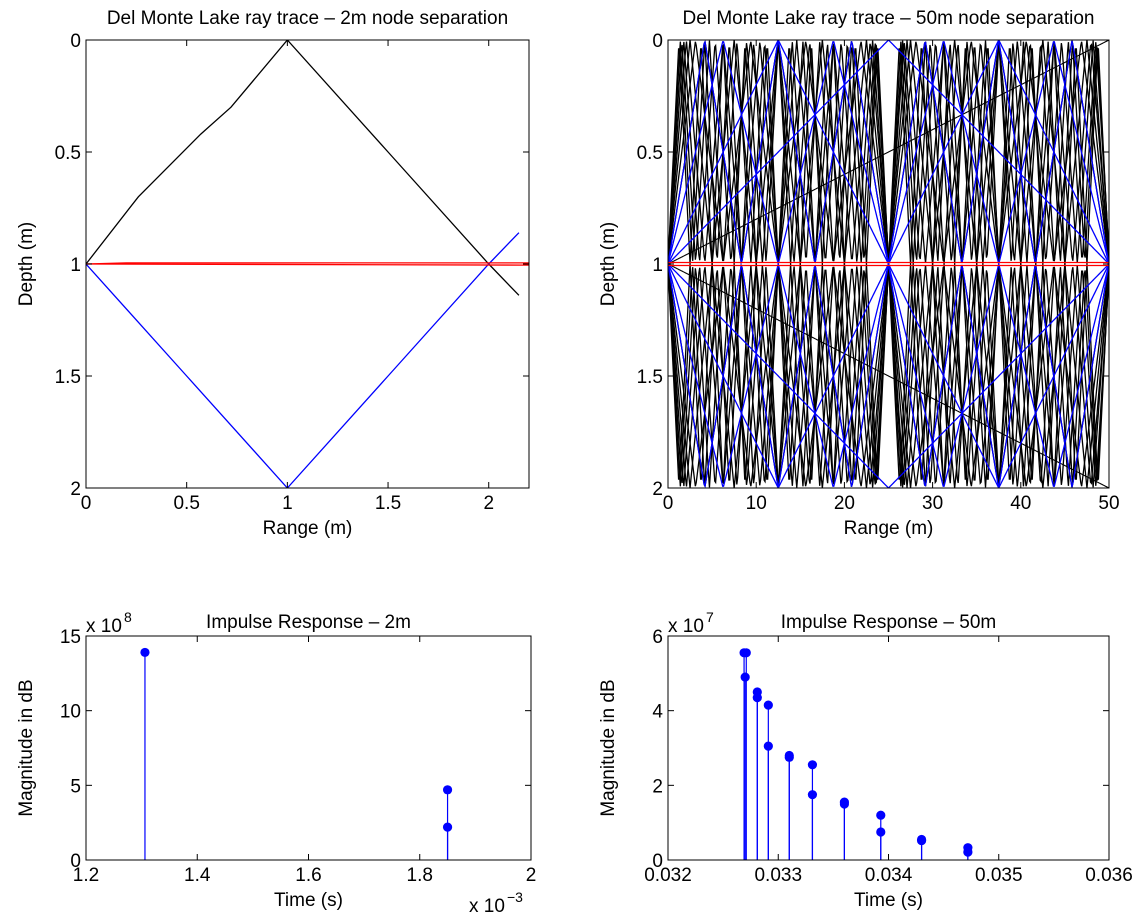 The width and height of the screenshot is (1148, 916). Describe the element at coordinates (932, 503) in the screenshot. I see `ray50-xtick-label: 30` at that location.